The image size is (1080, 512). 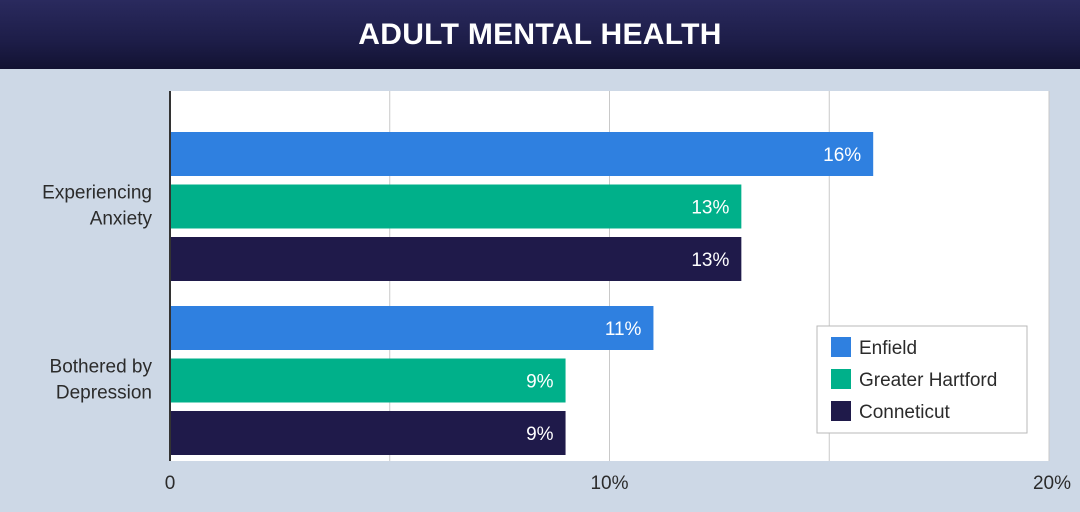 I want to click on tick-label: 20%, so click(x=1052, y=483).